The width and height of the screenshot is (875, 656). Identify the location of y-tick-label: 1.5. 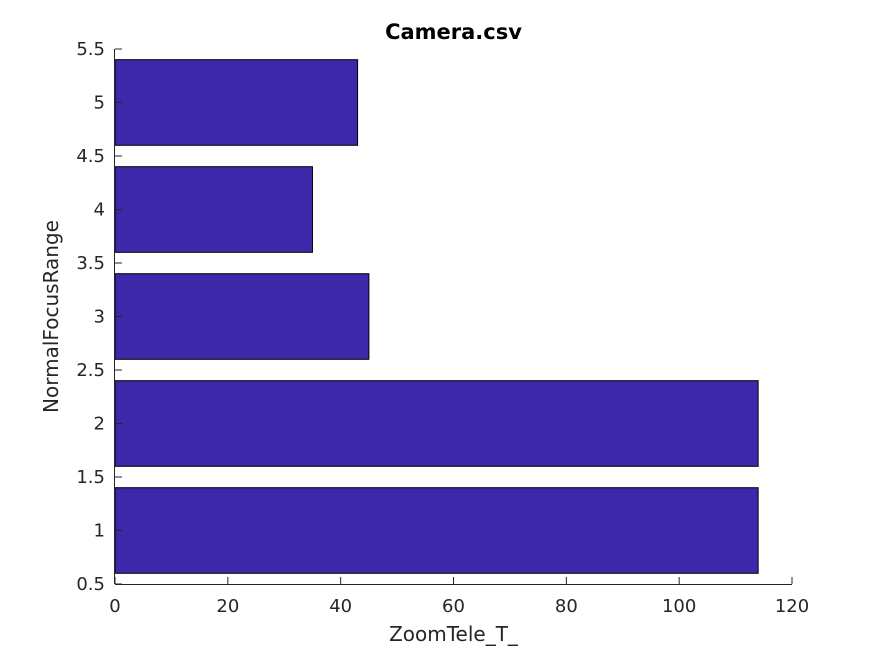
(90, 477).